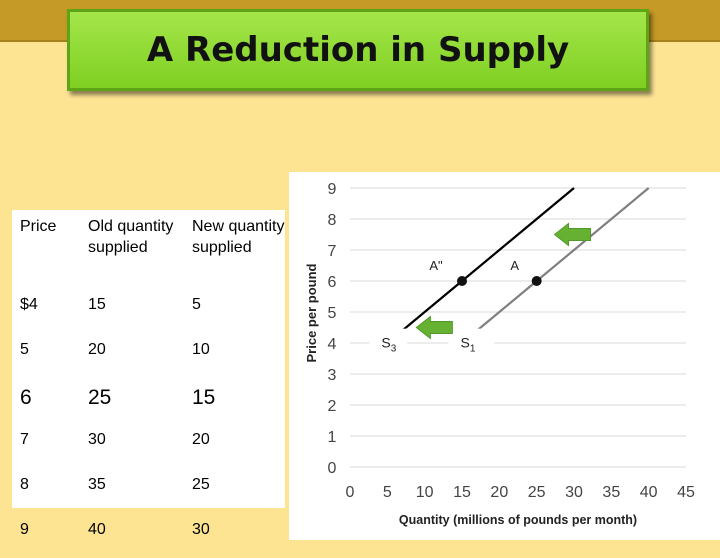 This screenshot has height=558, width=720. Describe the element at coordinates (201, 349) in the screenshot. I see `cell-new-quantity: 10` at that location.